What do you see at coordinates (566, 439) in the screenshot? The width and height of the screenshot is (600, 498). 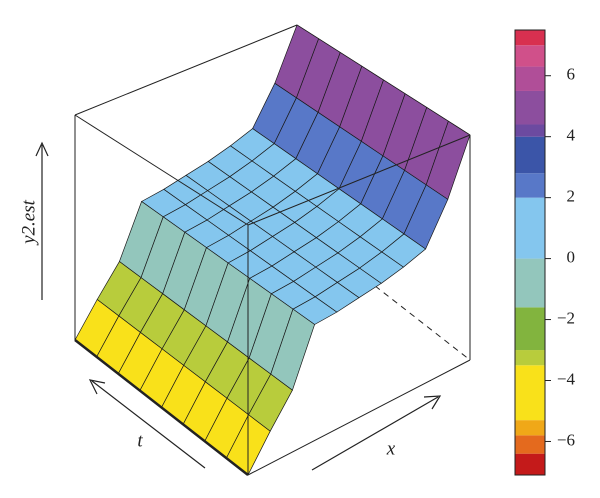 I see `colorbar-tick-label: −6` at bounding box center [566, 439].